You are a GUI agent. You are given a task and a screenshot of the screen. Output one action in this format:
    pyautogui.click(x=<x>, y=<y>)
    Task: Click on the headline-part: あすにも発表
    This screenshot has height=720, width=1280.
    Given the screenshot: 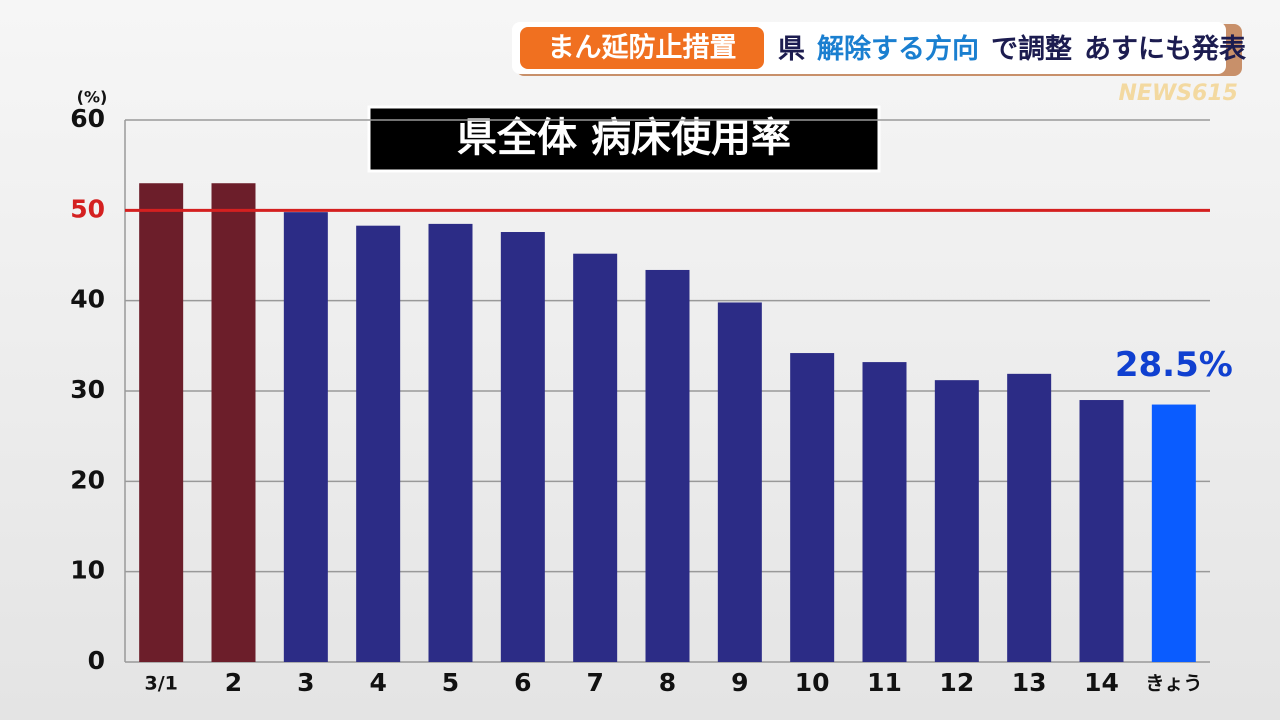 What is the action you would take?
    pyautogui.click(x=1165, y=49)
    